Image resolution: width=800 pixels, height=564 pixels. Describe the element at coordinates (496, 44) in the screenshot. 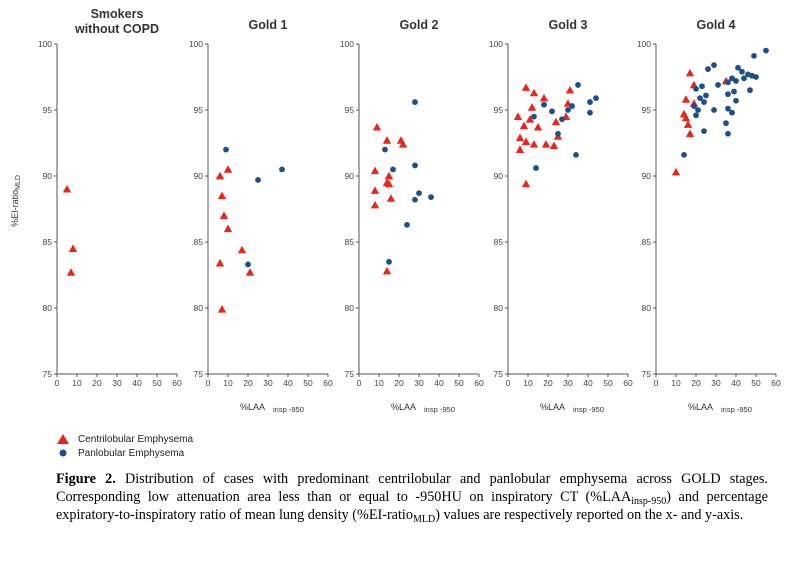

I see `y-tick-label: 100` at that location.